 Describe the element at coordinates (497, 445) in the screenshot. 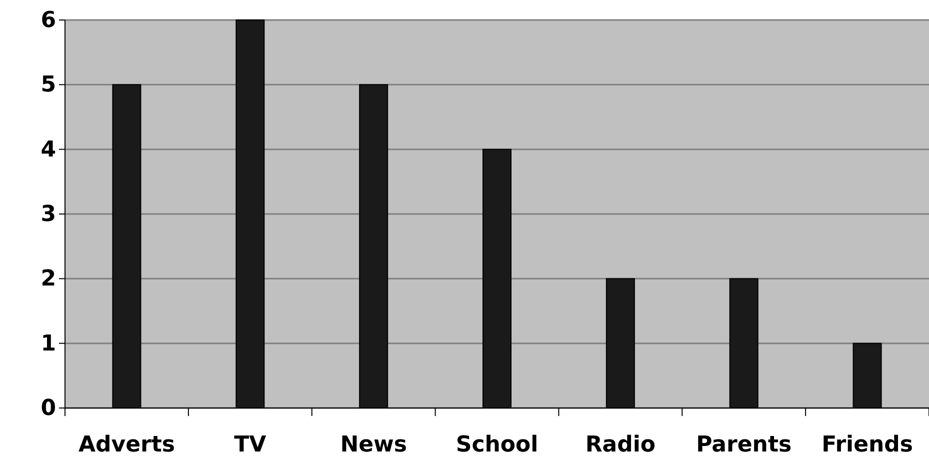

I see `x-tick-label: School` at that location.